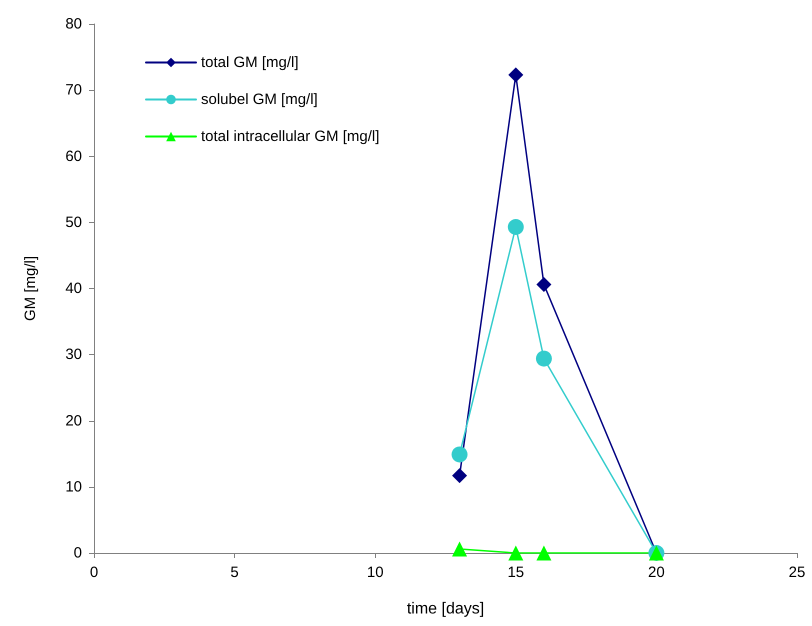  I want to click on x-tick-label: 20, so click(656, 572).